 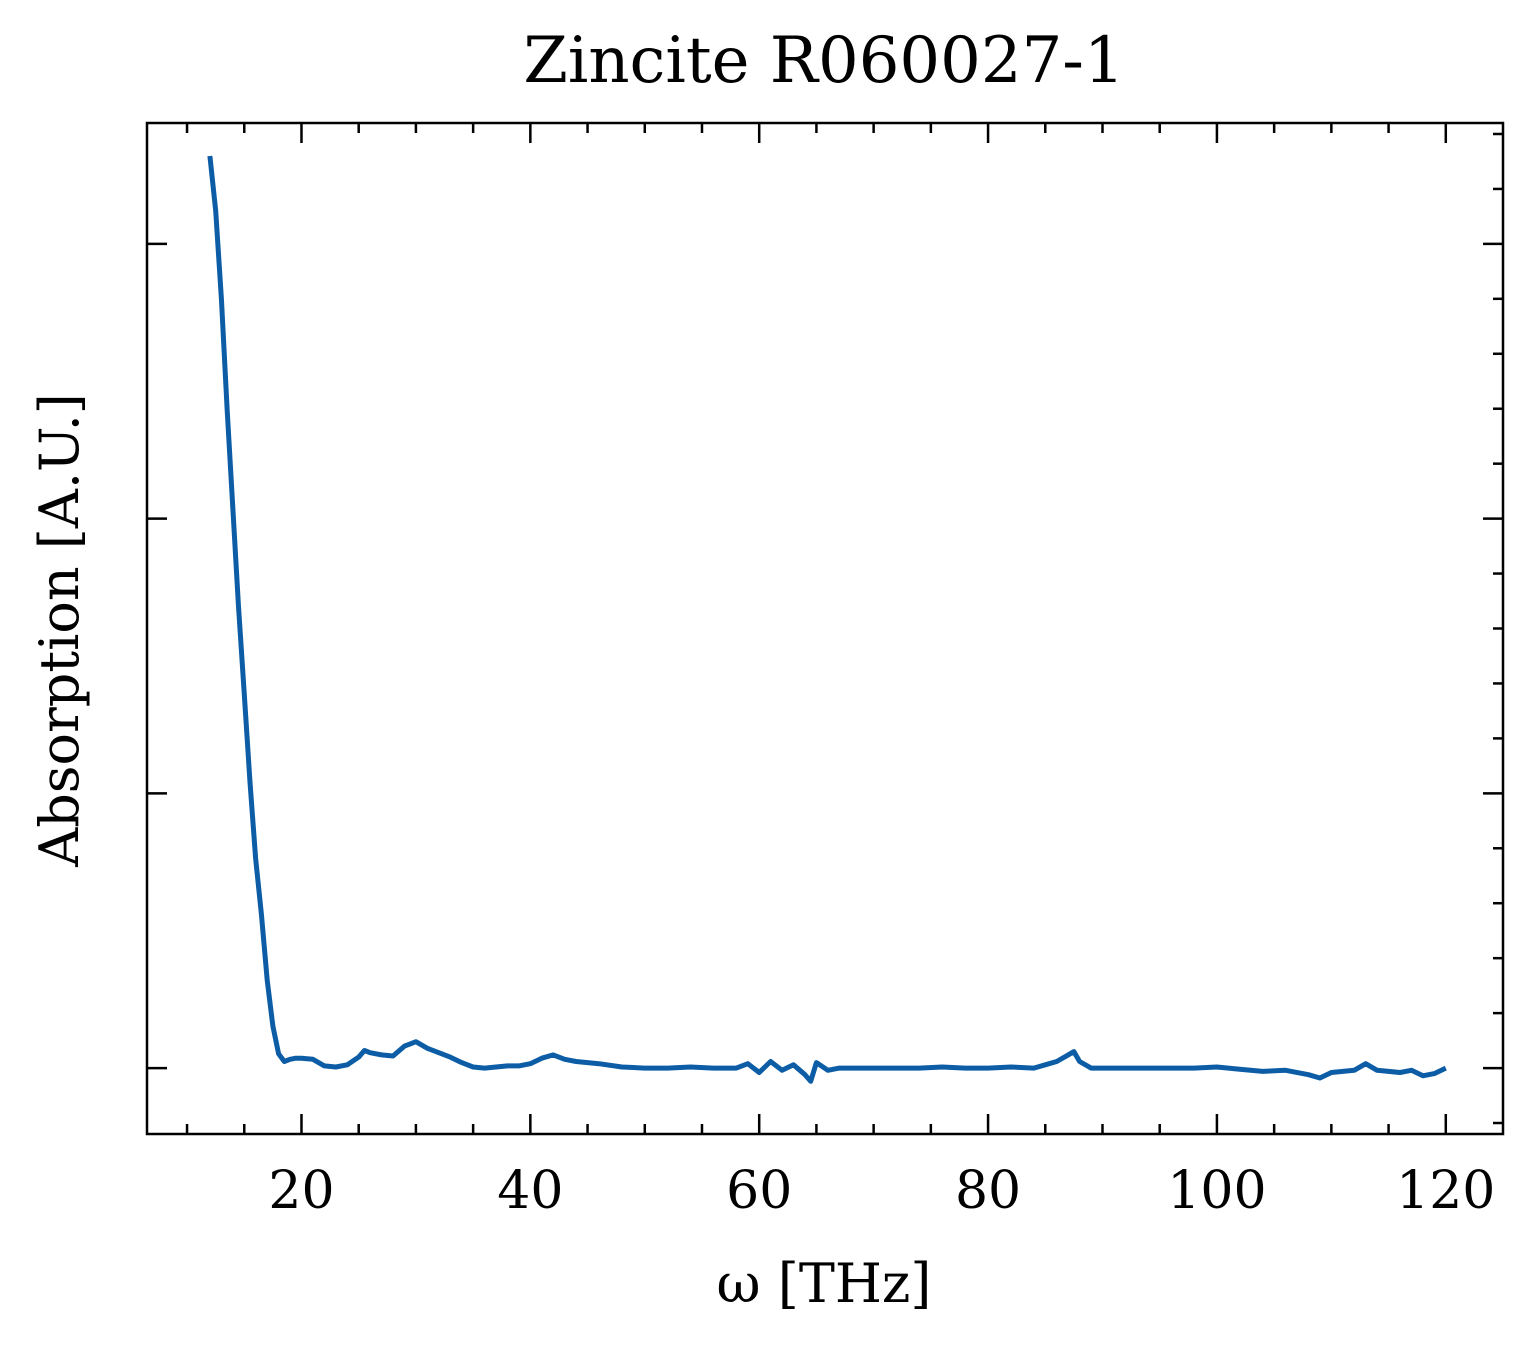 I want to click on x-tick-label: 20, so click(x=301, y=1191).